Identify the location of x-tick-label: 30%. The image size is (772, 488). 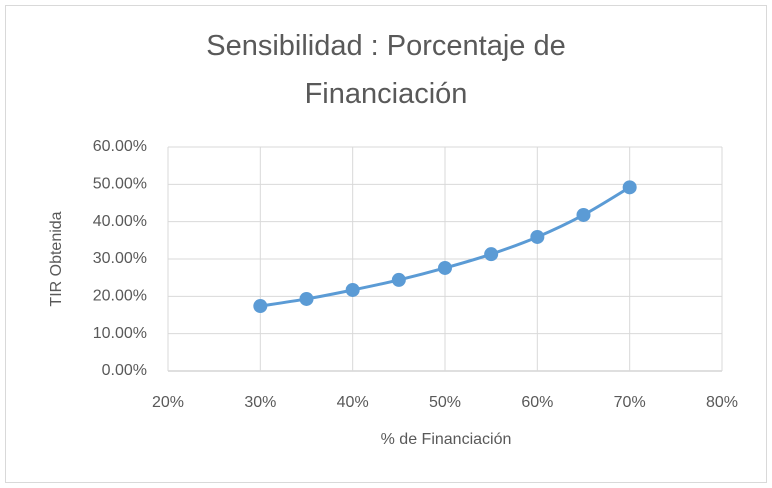
(260, 402).